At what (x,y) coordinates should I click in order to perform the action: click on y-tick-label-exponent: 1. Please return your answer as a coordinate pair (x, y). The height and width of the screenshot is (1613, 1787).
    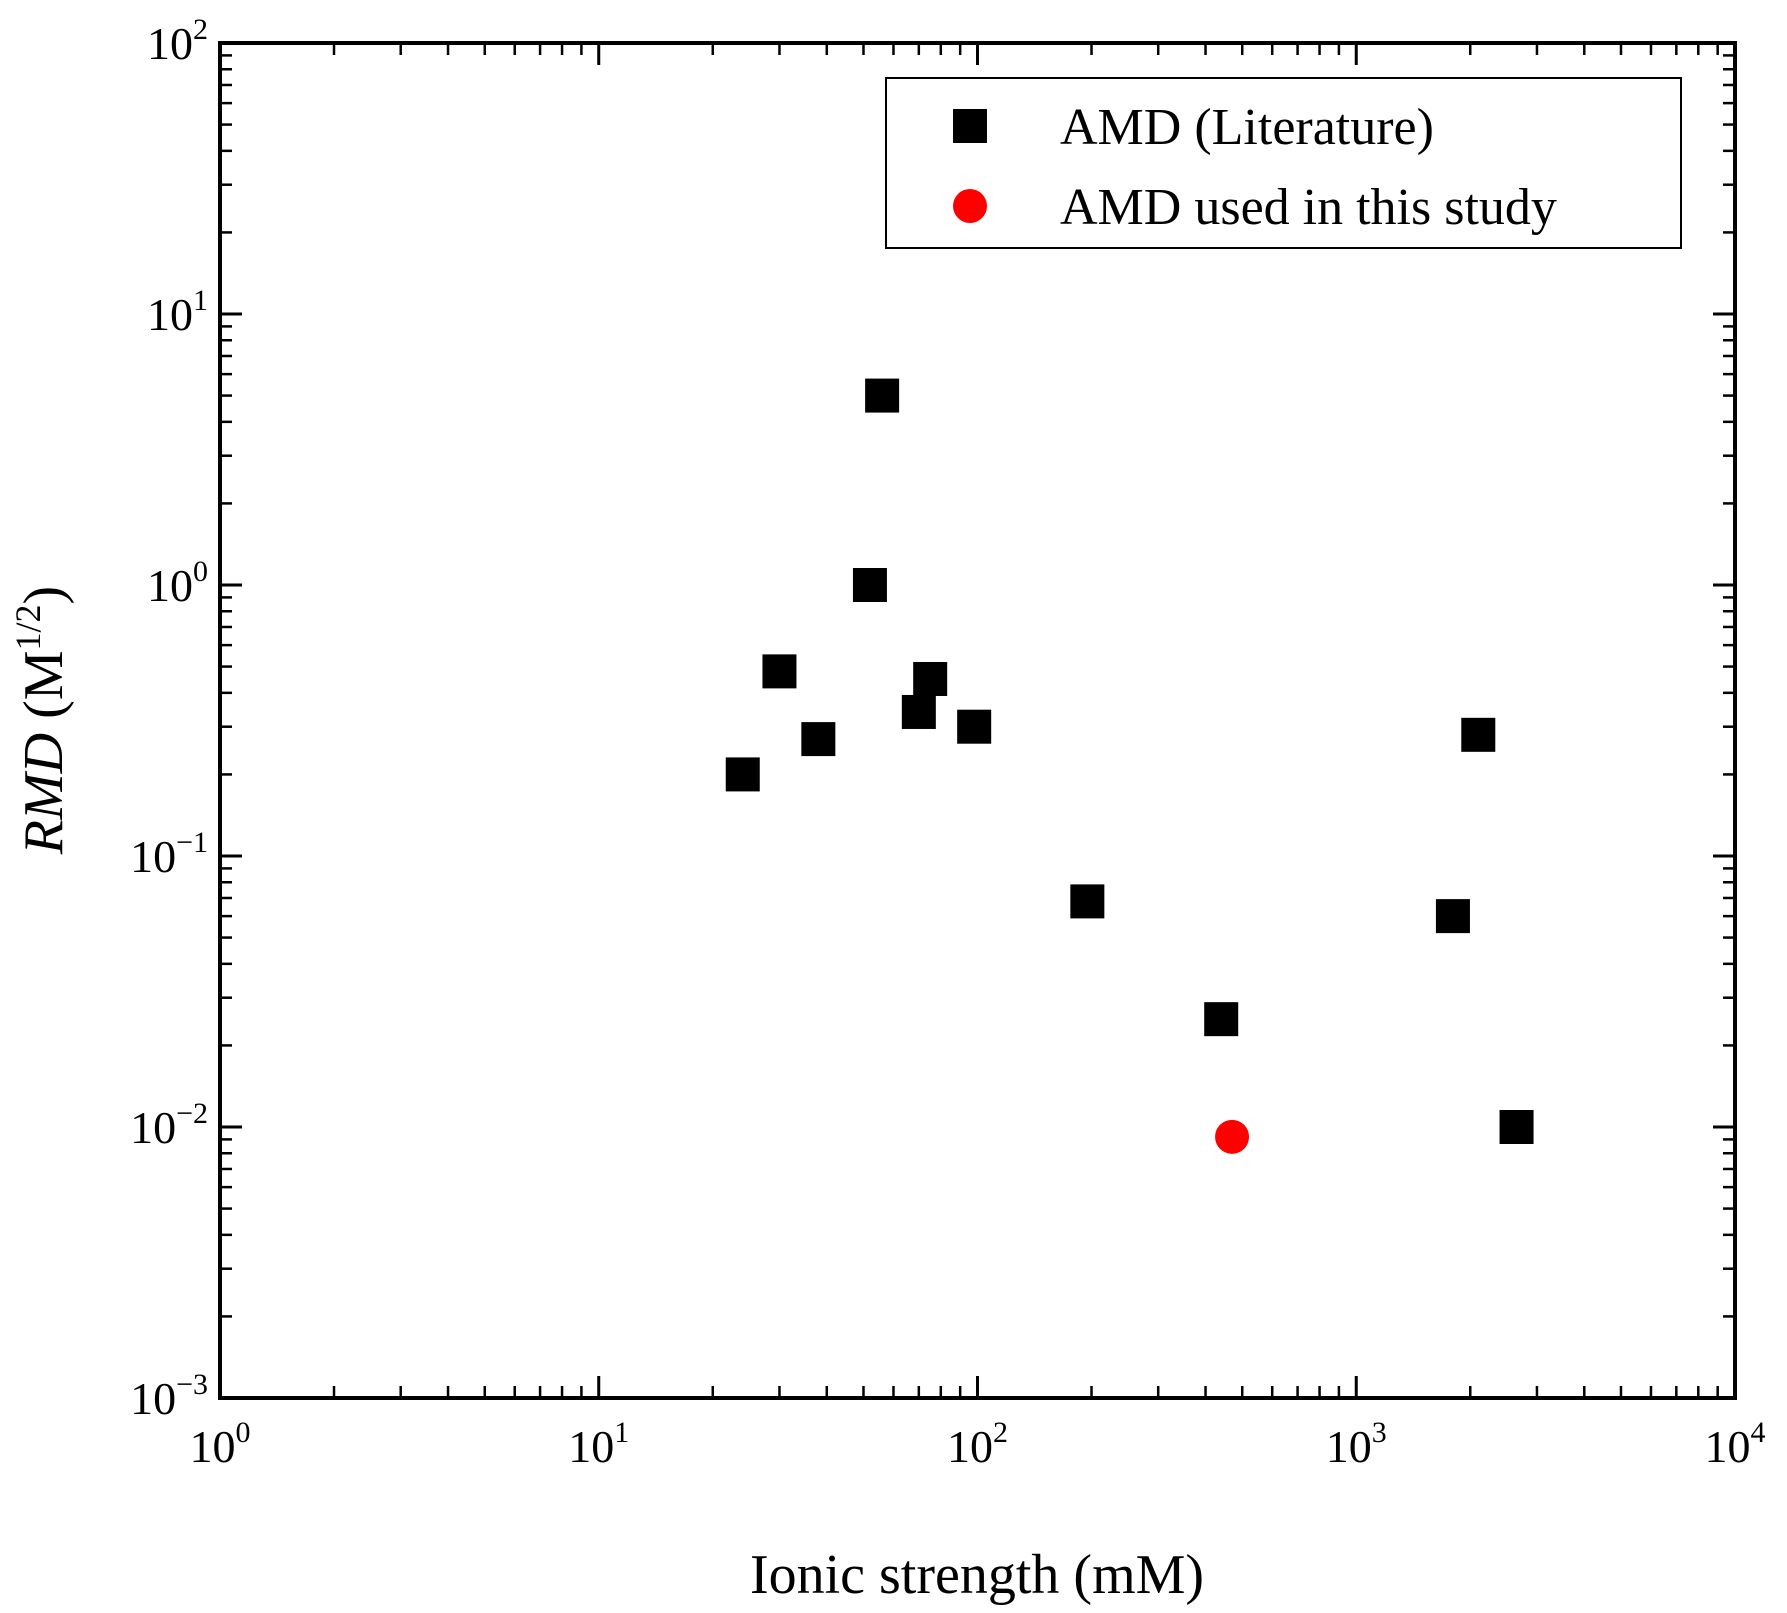
    Looking at the image, I should click on (200, 300).